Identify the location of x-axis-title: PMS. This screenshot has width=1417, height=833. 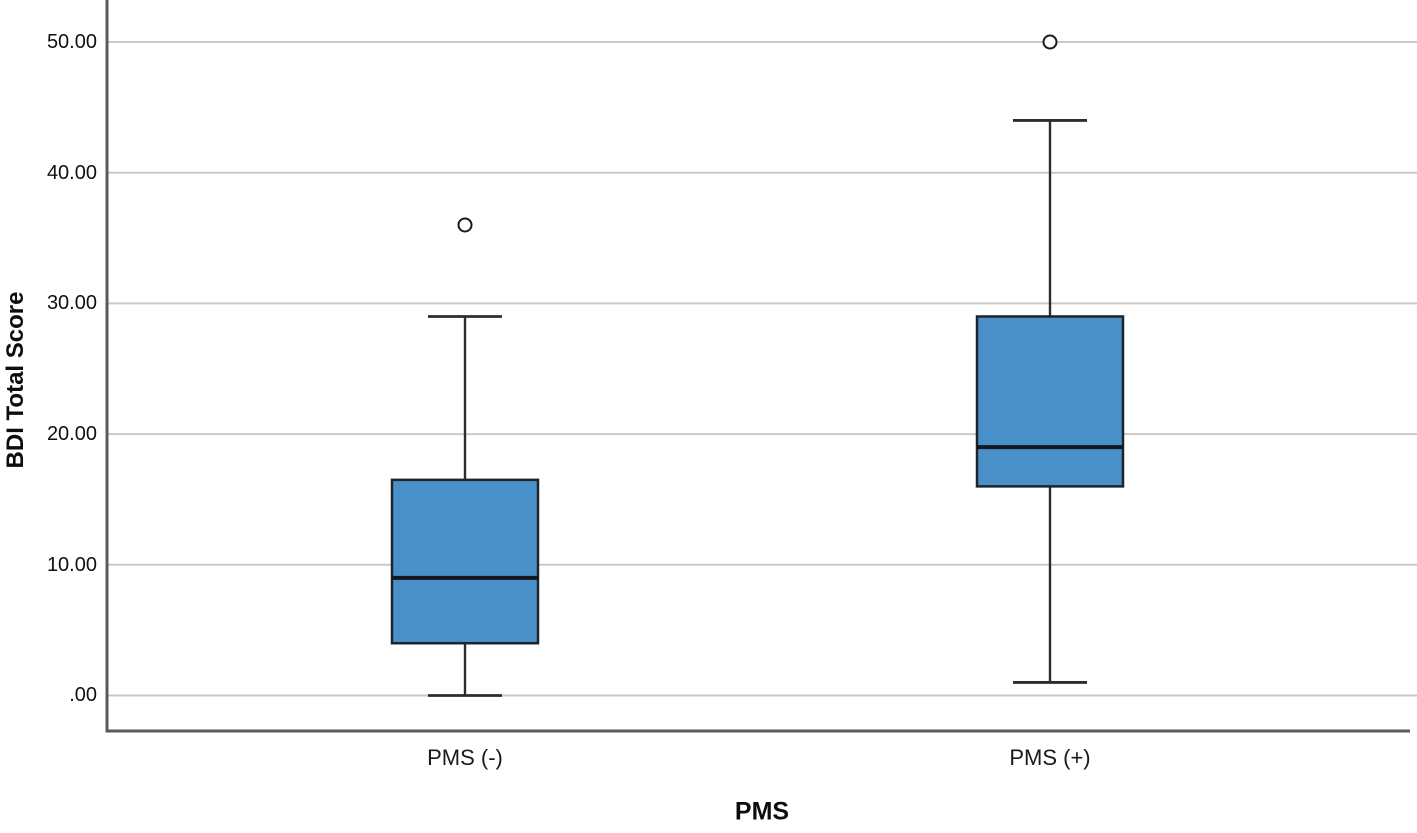
(762, 811).